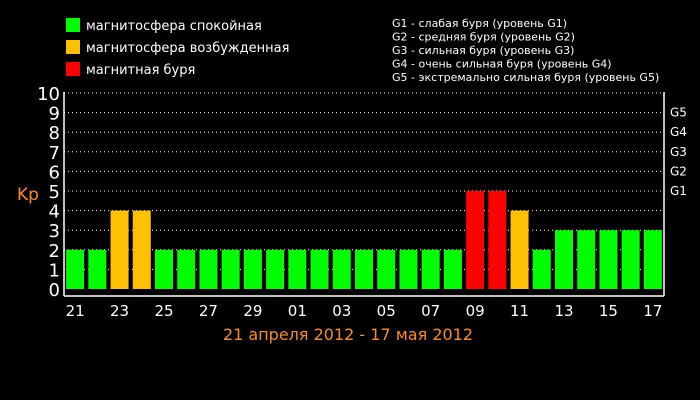  What do you see at coordinates (502, 64) in the screenshot?
I see `g-level-legend-item: G4 - очень сильная буря (уровень G4)` at bounding box center [502, 64].